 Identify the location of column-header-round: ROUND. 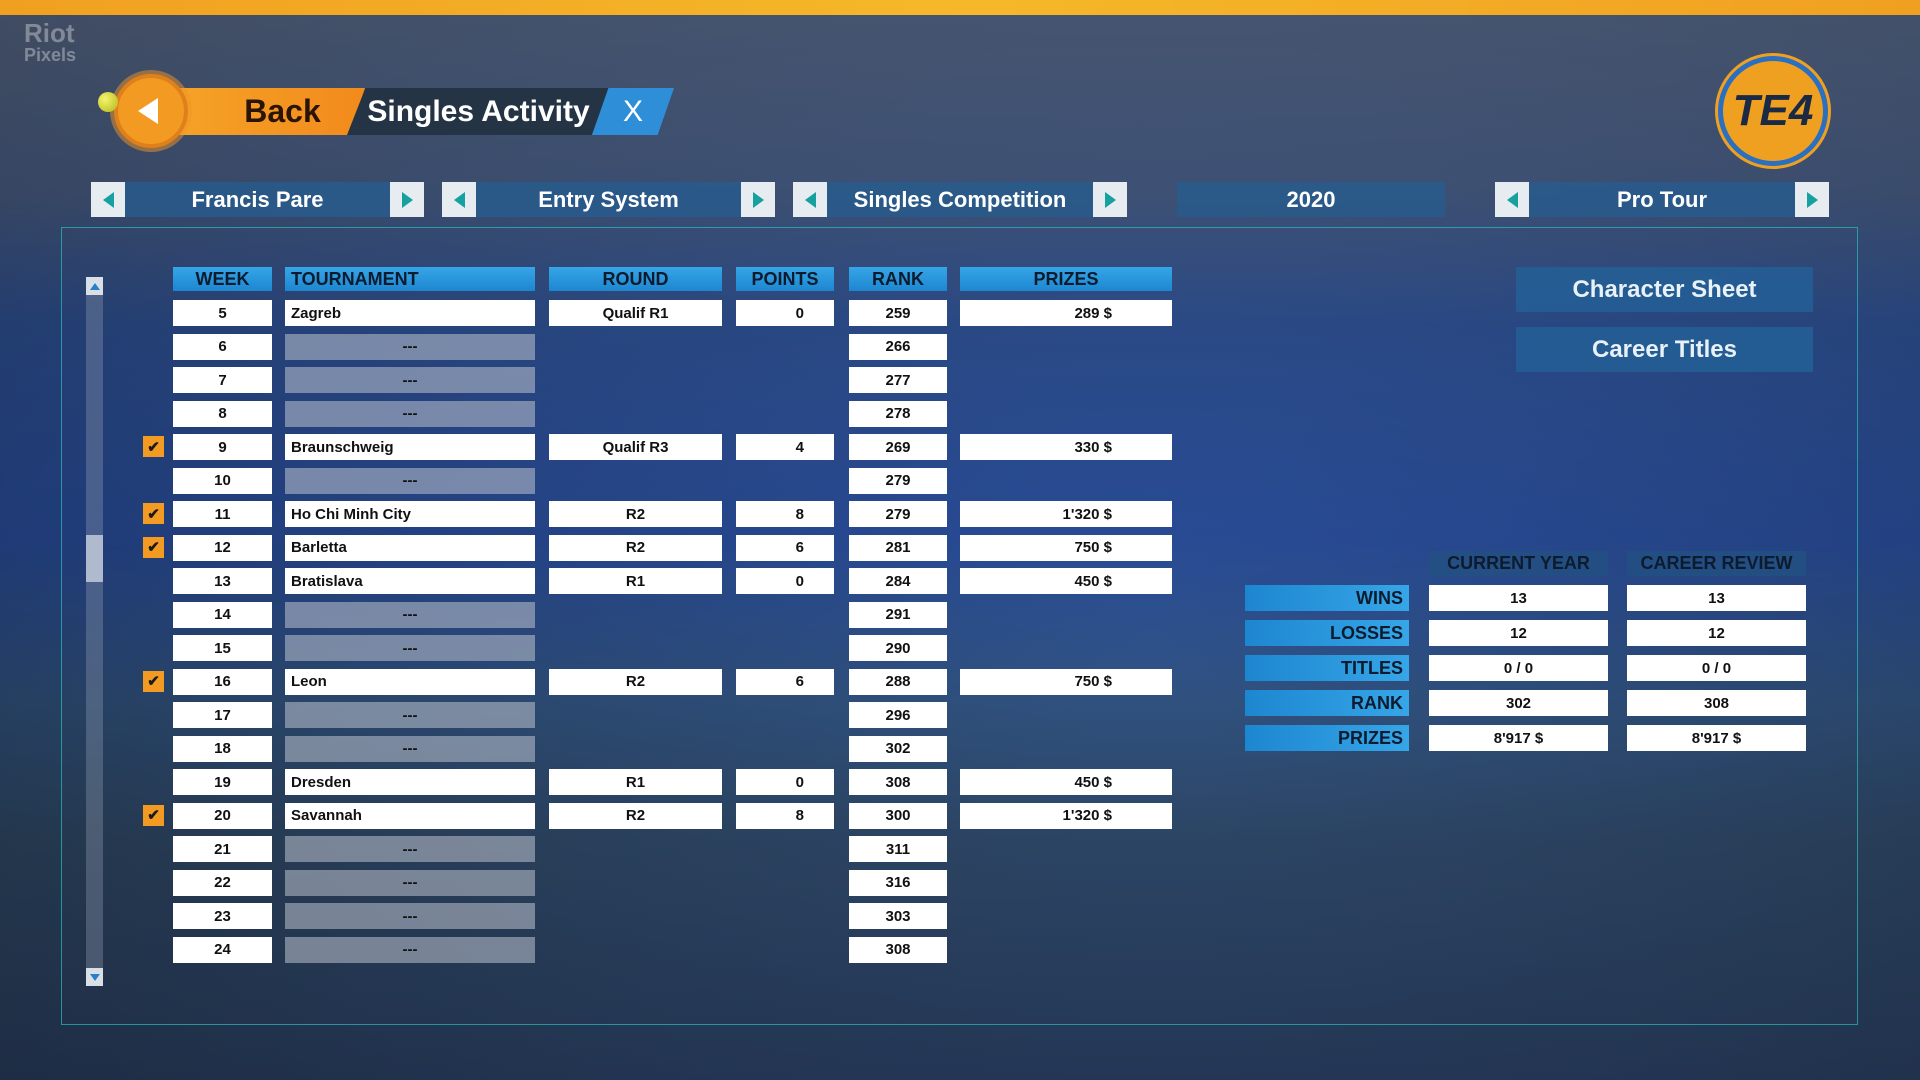
(635, 279).